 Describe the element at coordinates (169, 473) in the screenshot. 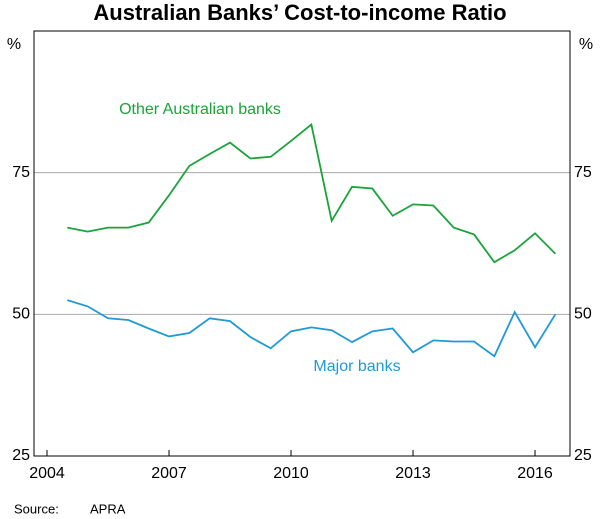

I see `x-tick-label: 2007` at that location.